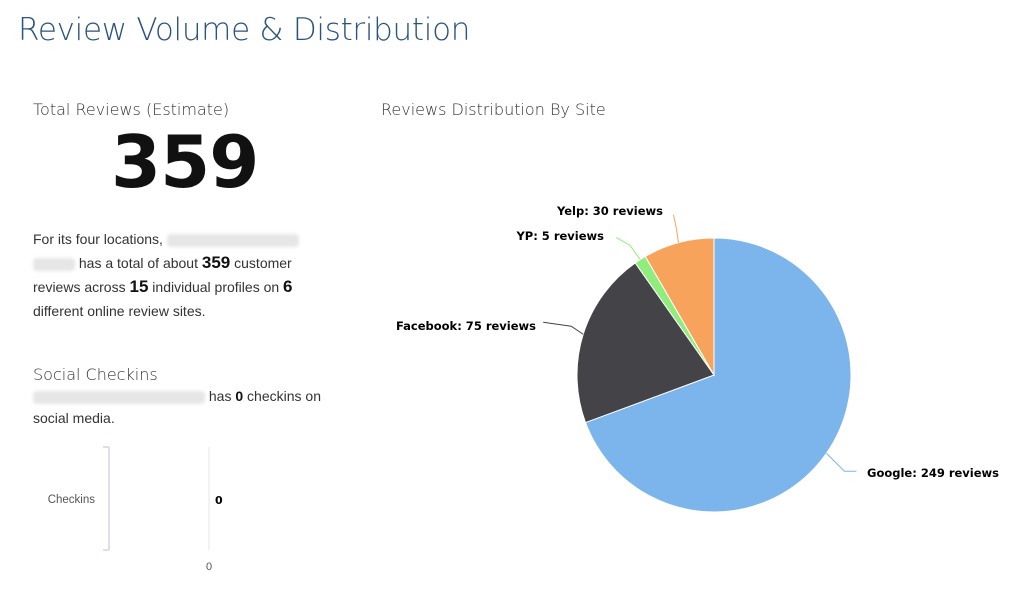 Image resolution: width=1024 pixels, height=593 pixels. What do you see at coordinates (209, 567) in the screenshot?
I see `x-tick-label: 0` at bounding box center [209, 567].